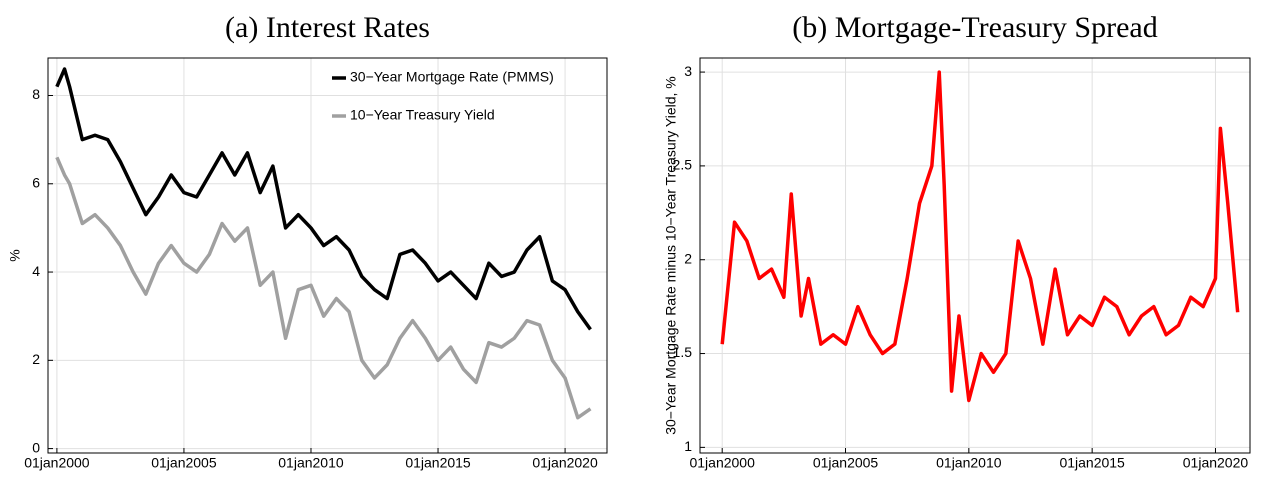  What do you see at coordinates (15, 255) in the screenshot?
I see `y-axis-label: %` at bounding box center [15, 255].